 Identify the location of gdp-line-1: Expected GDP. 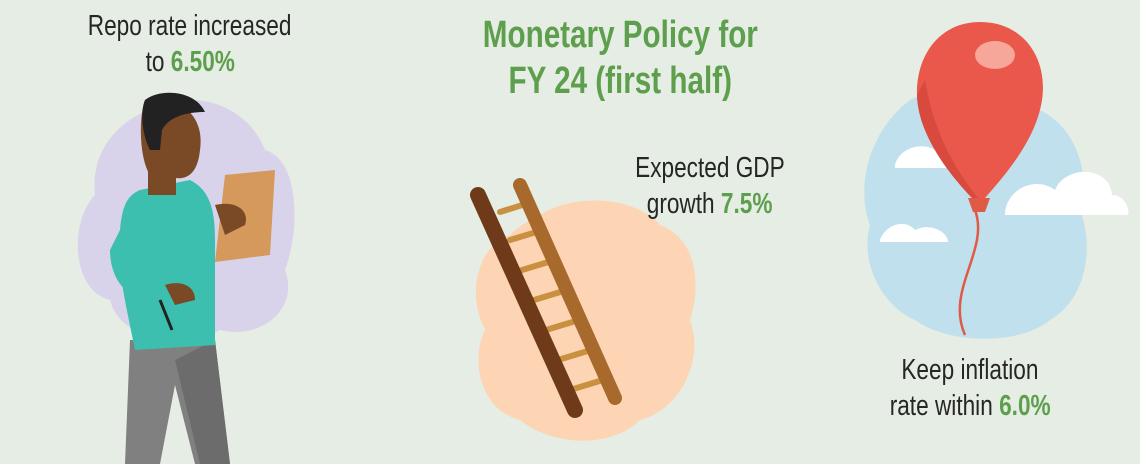
(710, 168).